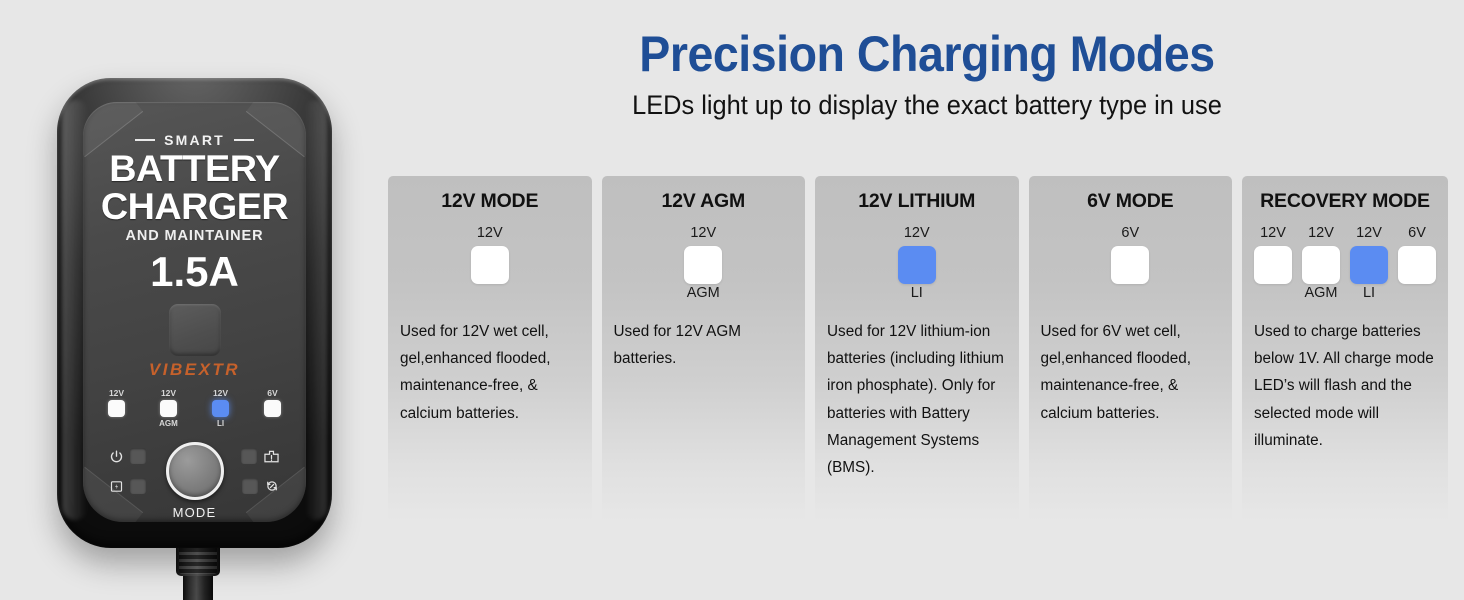  I want to click on card-led-row: 12V LI, so click(917, 264).